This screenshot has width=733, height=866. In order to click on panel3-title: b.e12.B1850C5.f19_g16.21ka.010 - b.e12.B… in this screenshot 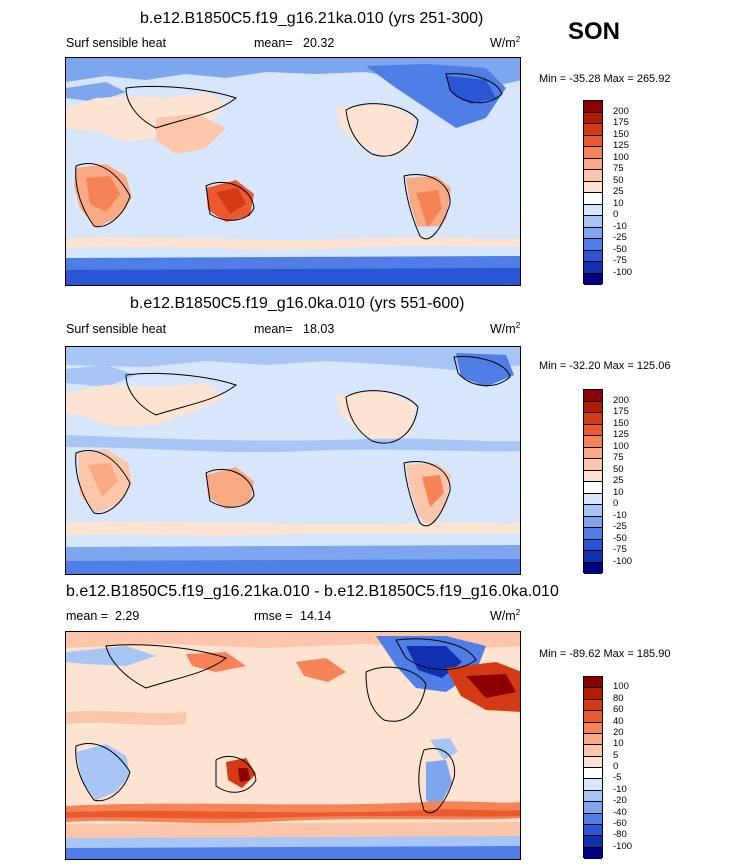, I will do `click(312, 591)`.